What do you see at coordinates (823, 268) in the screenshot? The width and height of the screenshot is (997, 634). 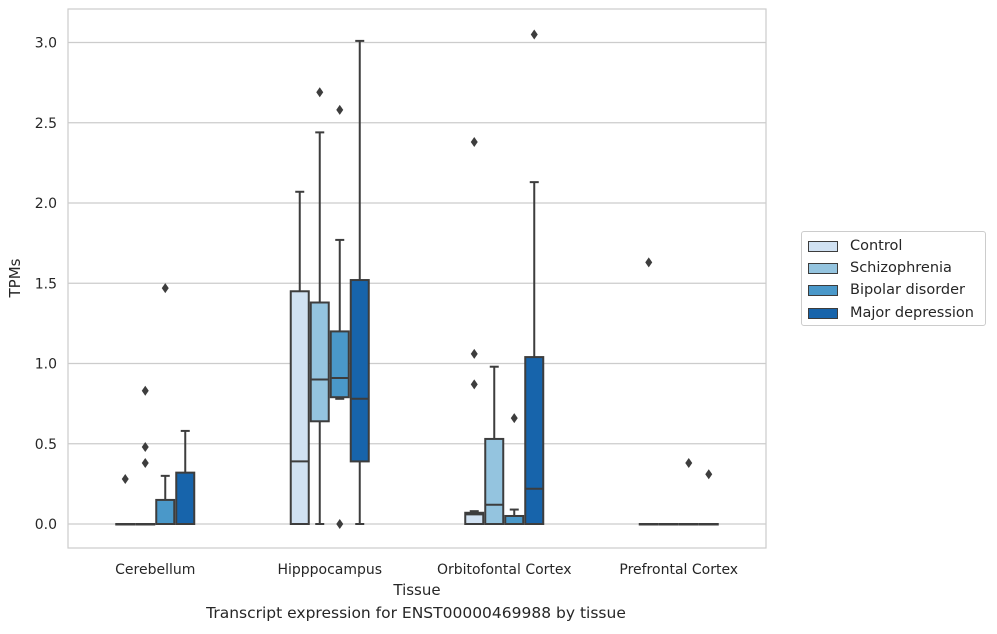 I see `legend-swatch-schizophrenia` at bounding box center [823, 268].